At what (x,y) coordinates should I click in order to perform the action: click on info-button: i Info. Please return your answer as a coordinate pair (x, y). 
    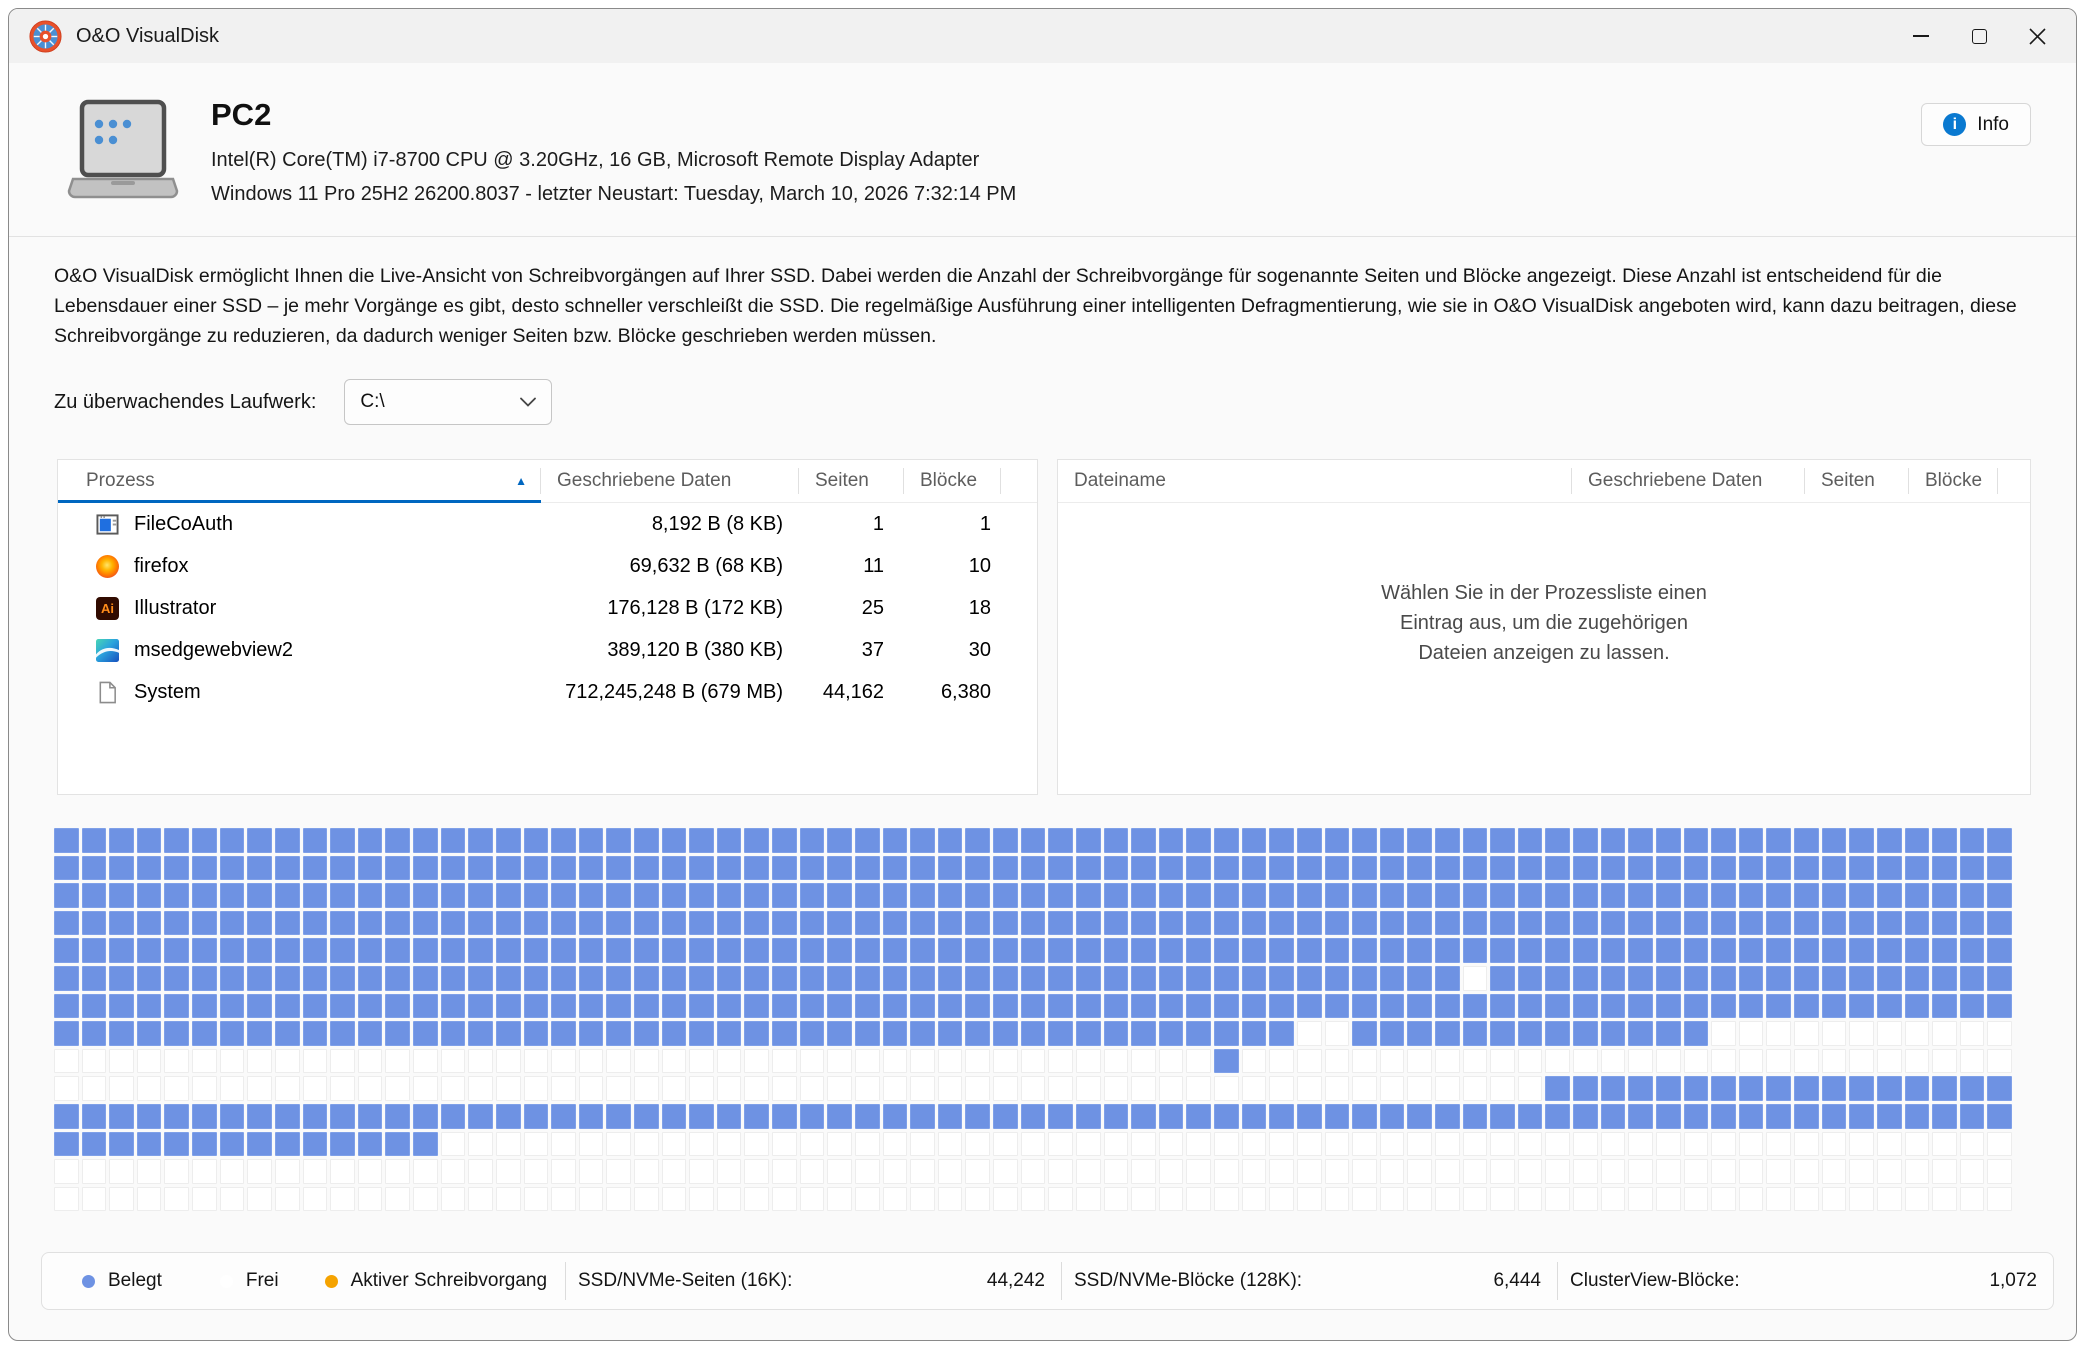
    Looking at the image, I should click on (1976, 124).